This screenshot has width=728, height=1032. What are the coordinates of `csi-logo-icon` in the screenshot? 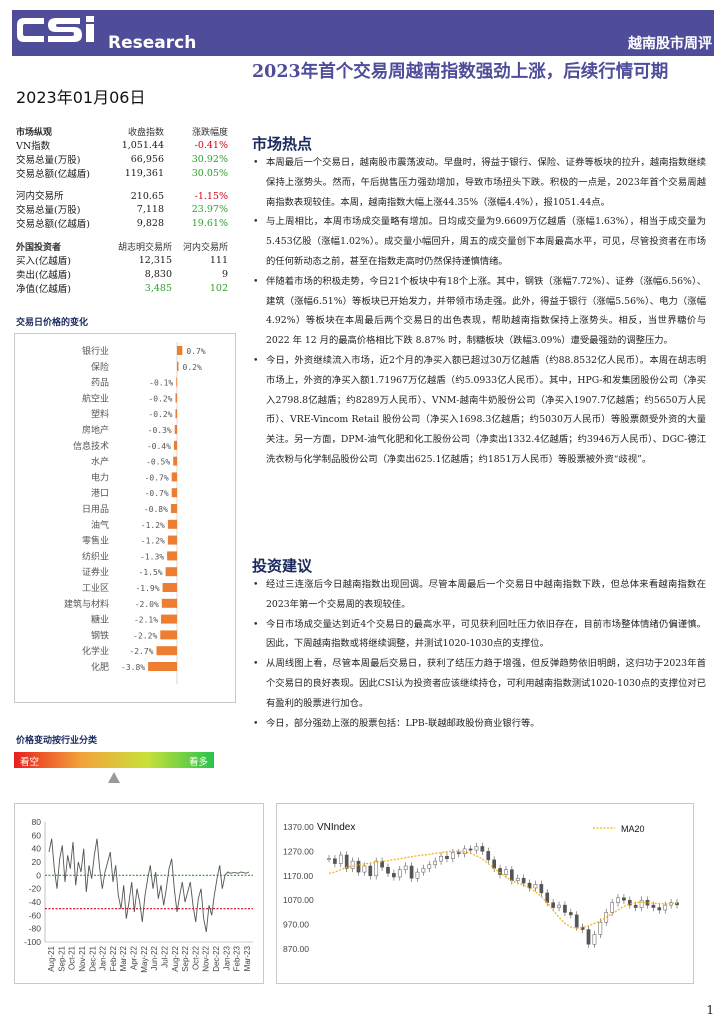 It's located at (55, 29).